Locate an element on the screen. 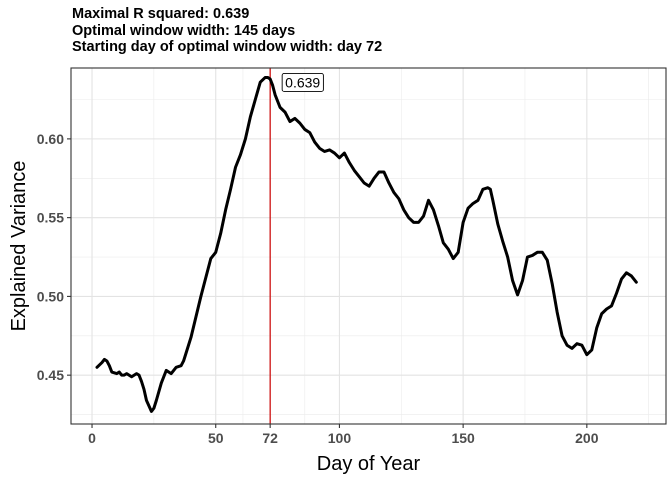 The width and height of the screenshot is (672, 480). title-line-optimal-window-width: Optimal window width: 145 days is located at coordinates (184, 30).